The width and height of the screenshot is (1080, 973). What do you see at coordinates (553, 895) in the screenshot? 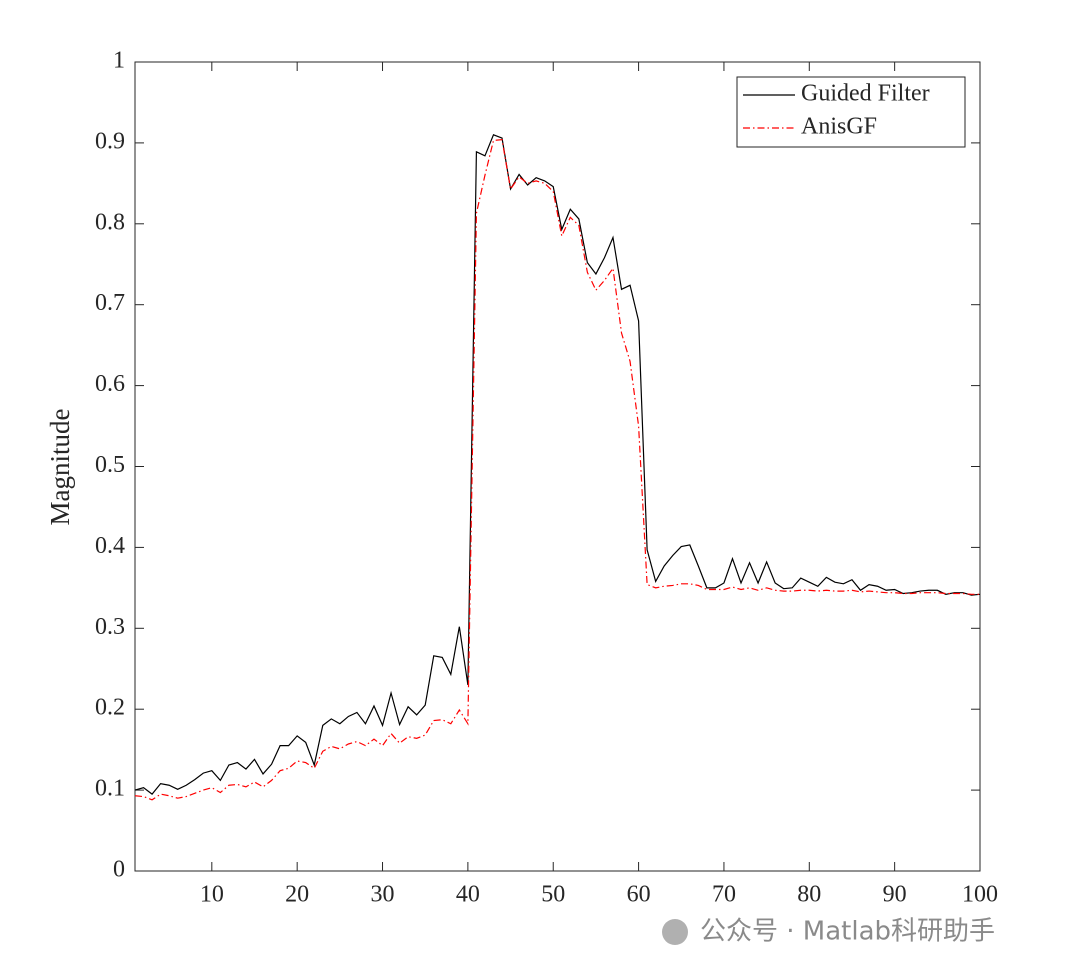
I see `x-tick-label: 50` at bounding box center [553, 895].